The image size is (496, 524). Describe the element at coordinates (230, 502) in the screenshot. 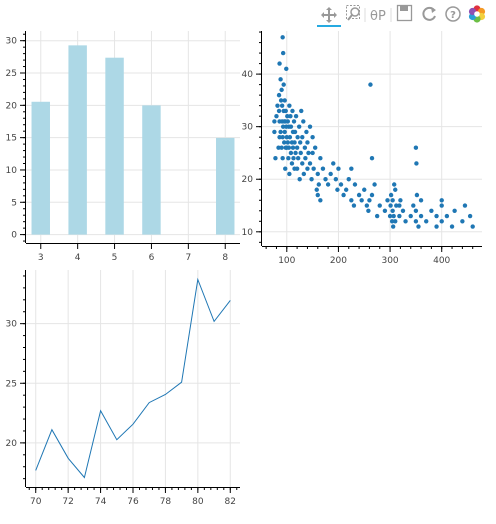

I see `x-tick-label: 82` at that location.